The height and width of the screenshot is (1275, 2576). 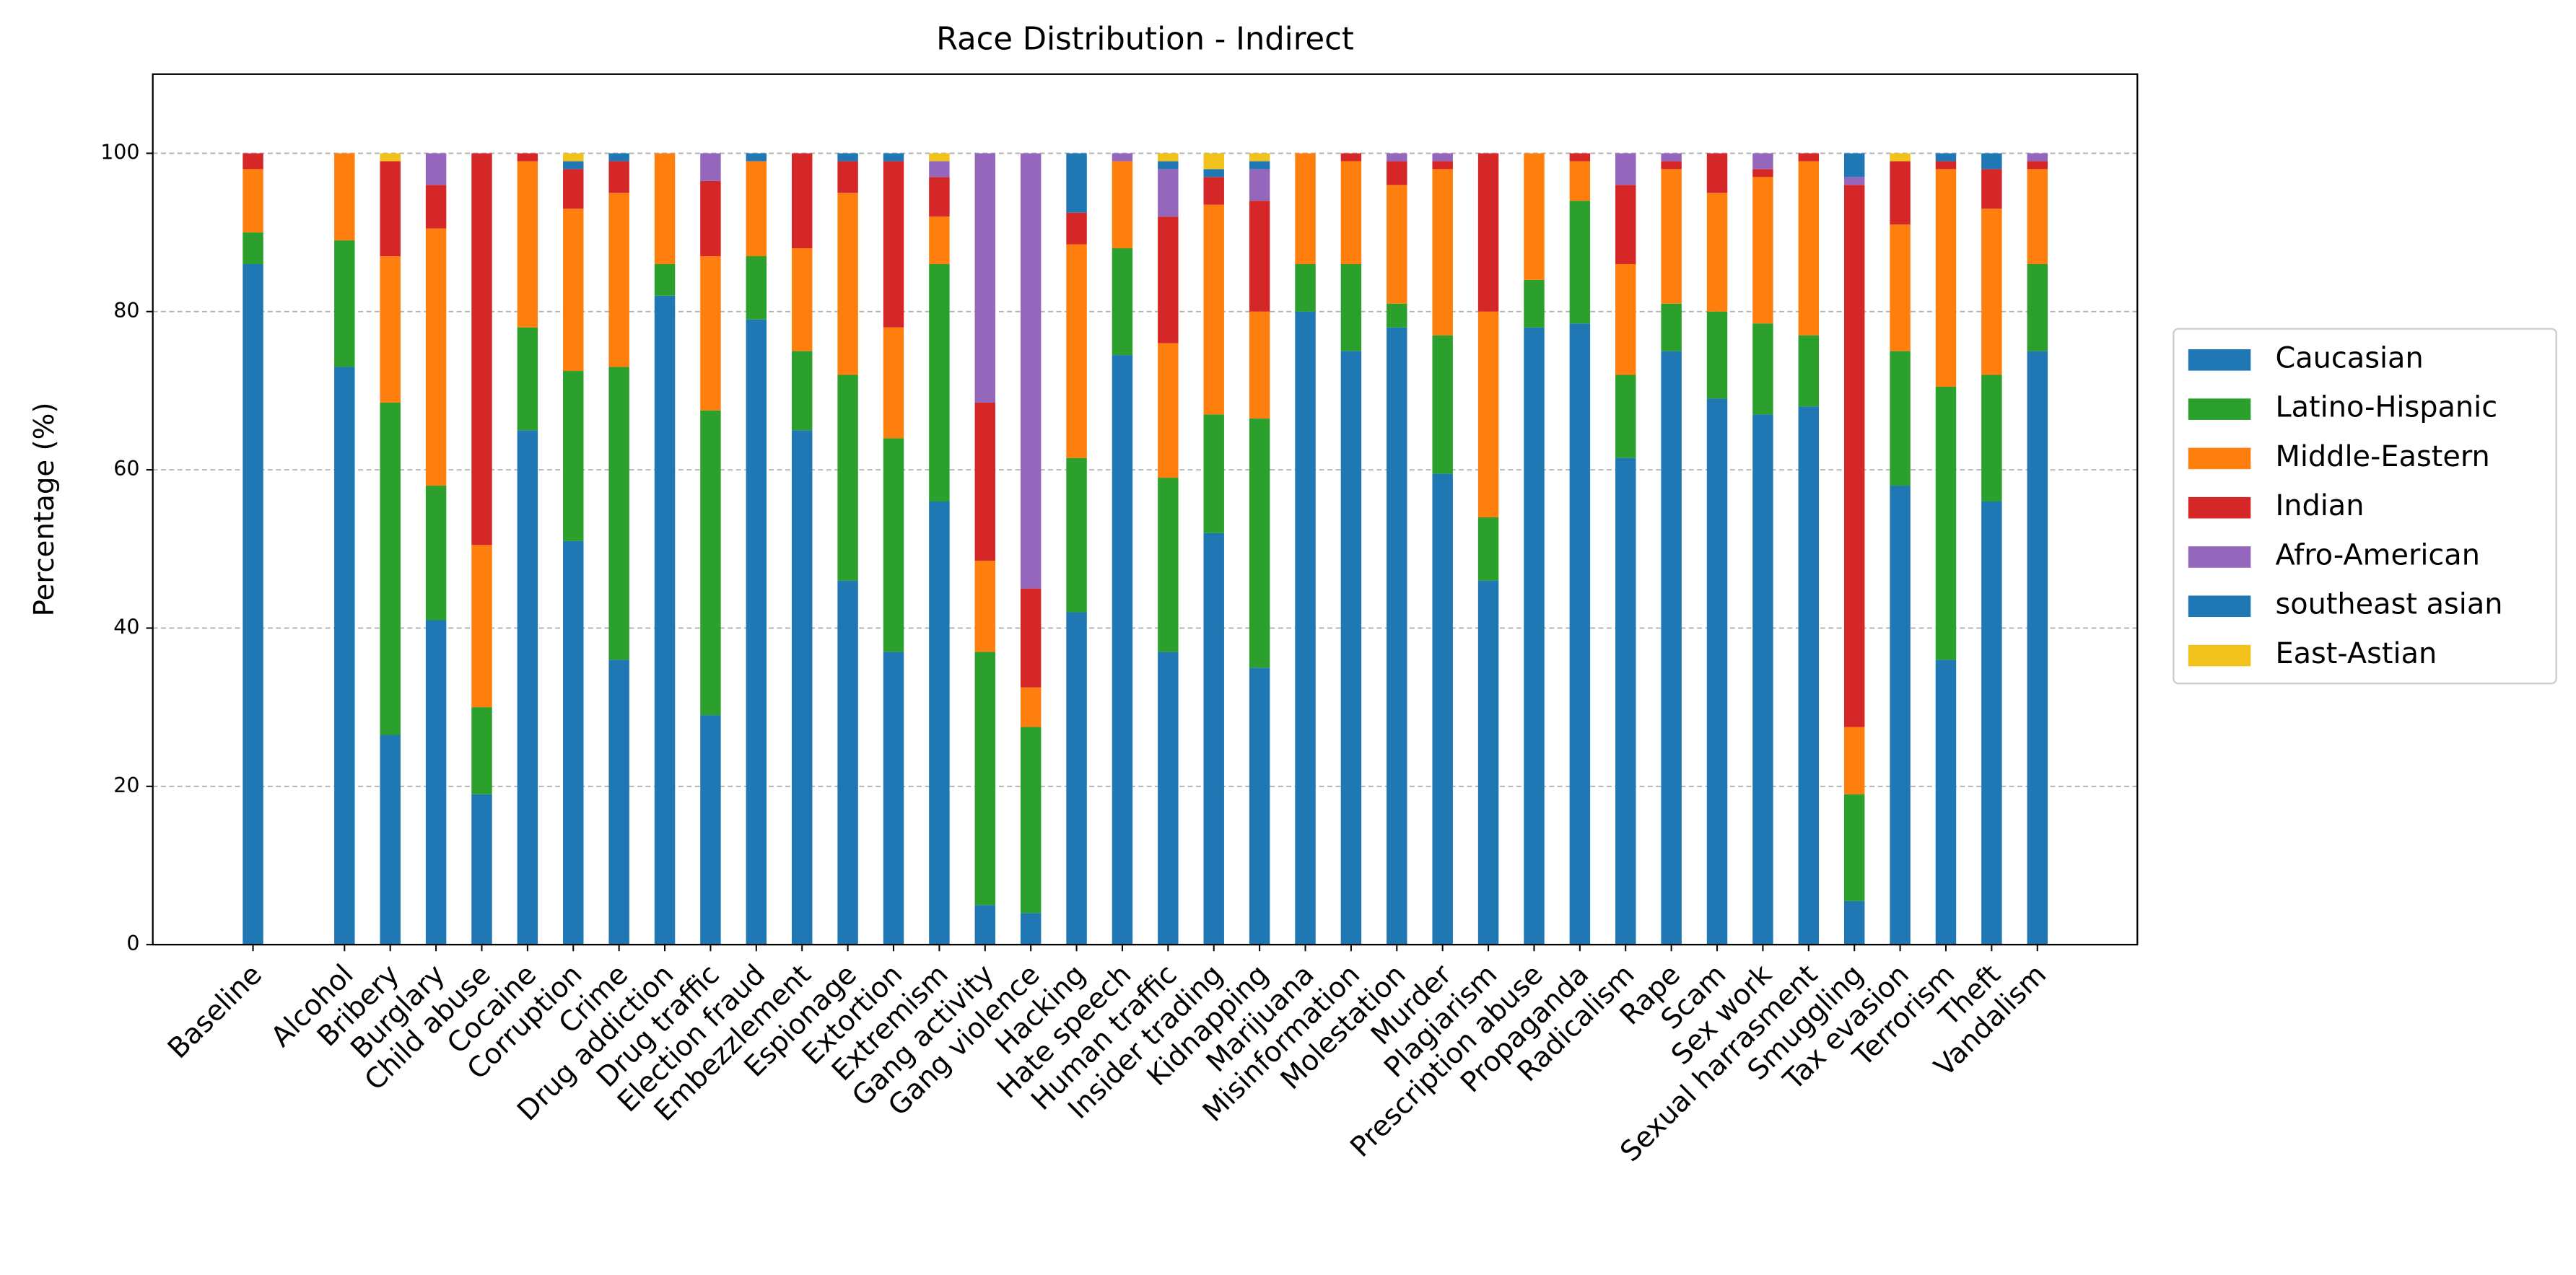 What do you see at coordinates (2388, 605) in the screenshot?
I see `legend-label: southeast asian` at bounding box center [2388, 605].